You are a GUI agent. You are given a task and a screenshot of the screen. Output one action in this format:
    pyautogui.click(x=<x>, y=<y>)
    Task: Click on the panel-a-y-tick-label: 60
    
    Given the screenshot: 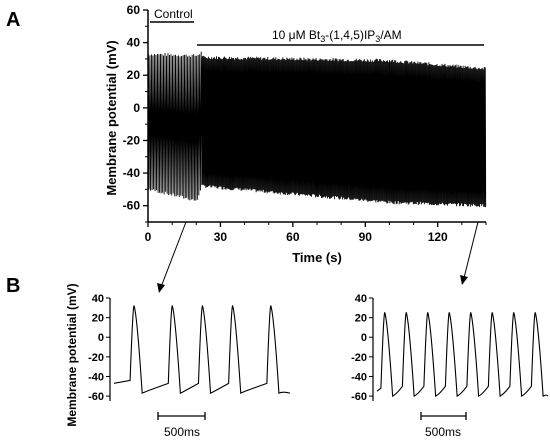 What is the action you would take?
    pyautogui.click(x=134, y=10)
    